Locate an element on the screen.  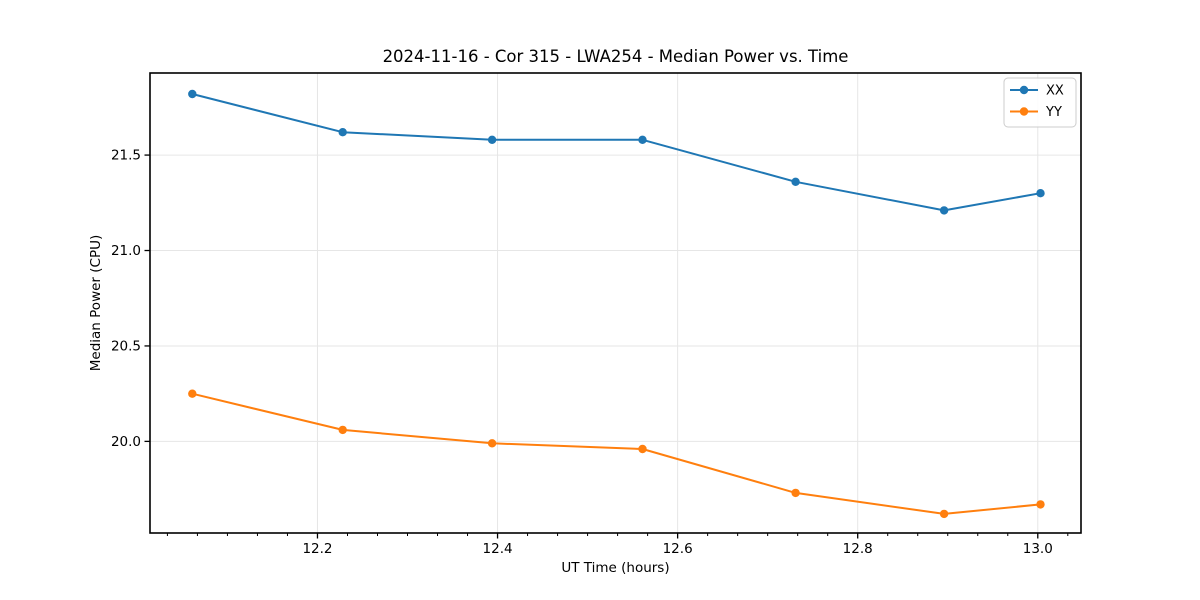
x-axis-label: UT Time (hours) is located at coordinates (615, 568).